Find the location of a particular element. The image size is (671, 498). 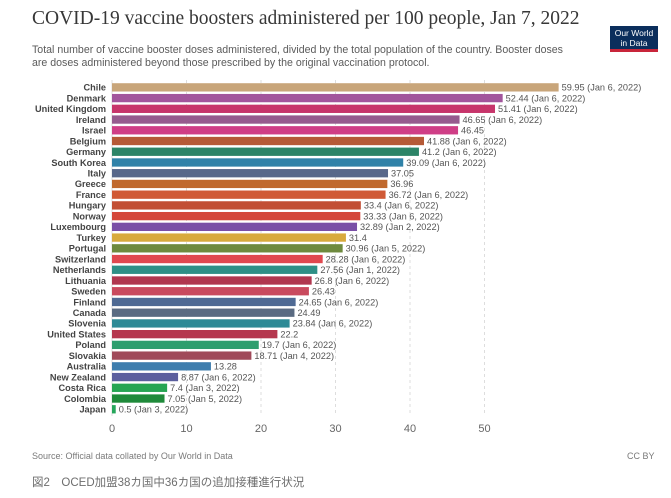

value-label: 31.4 is located at coordinates (358, 238).